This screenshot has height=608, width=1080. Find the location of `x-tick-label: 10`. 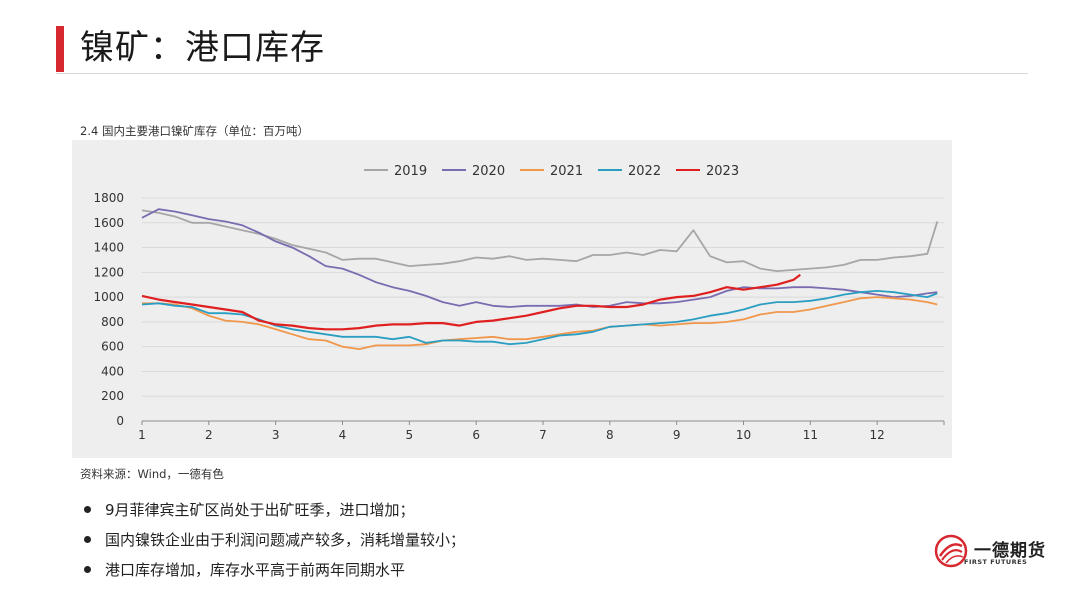

x-tick-label: 10 is located at coordinates (743, 435).